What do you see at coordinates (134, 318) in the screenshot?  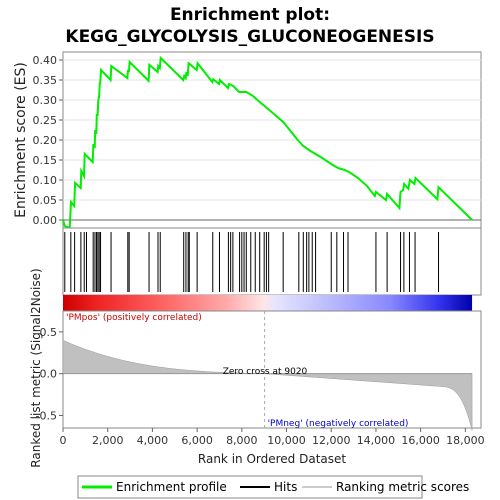 I see `pos-label: 'PMpos' (positively correlated)` at bounding box center [134, 318].